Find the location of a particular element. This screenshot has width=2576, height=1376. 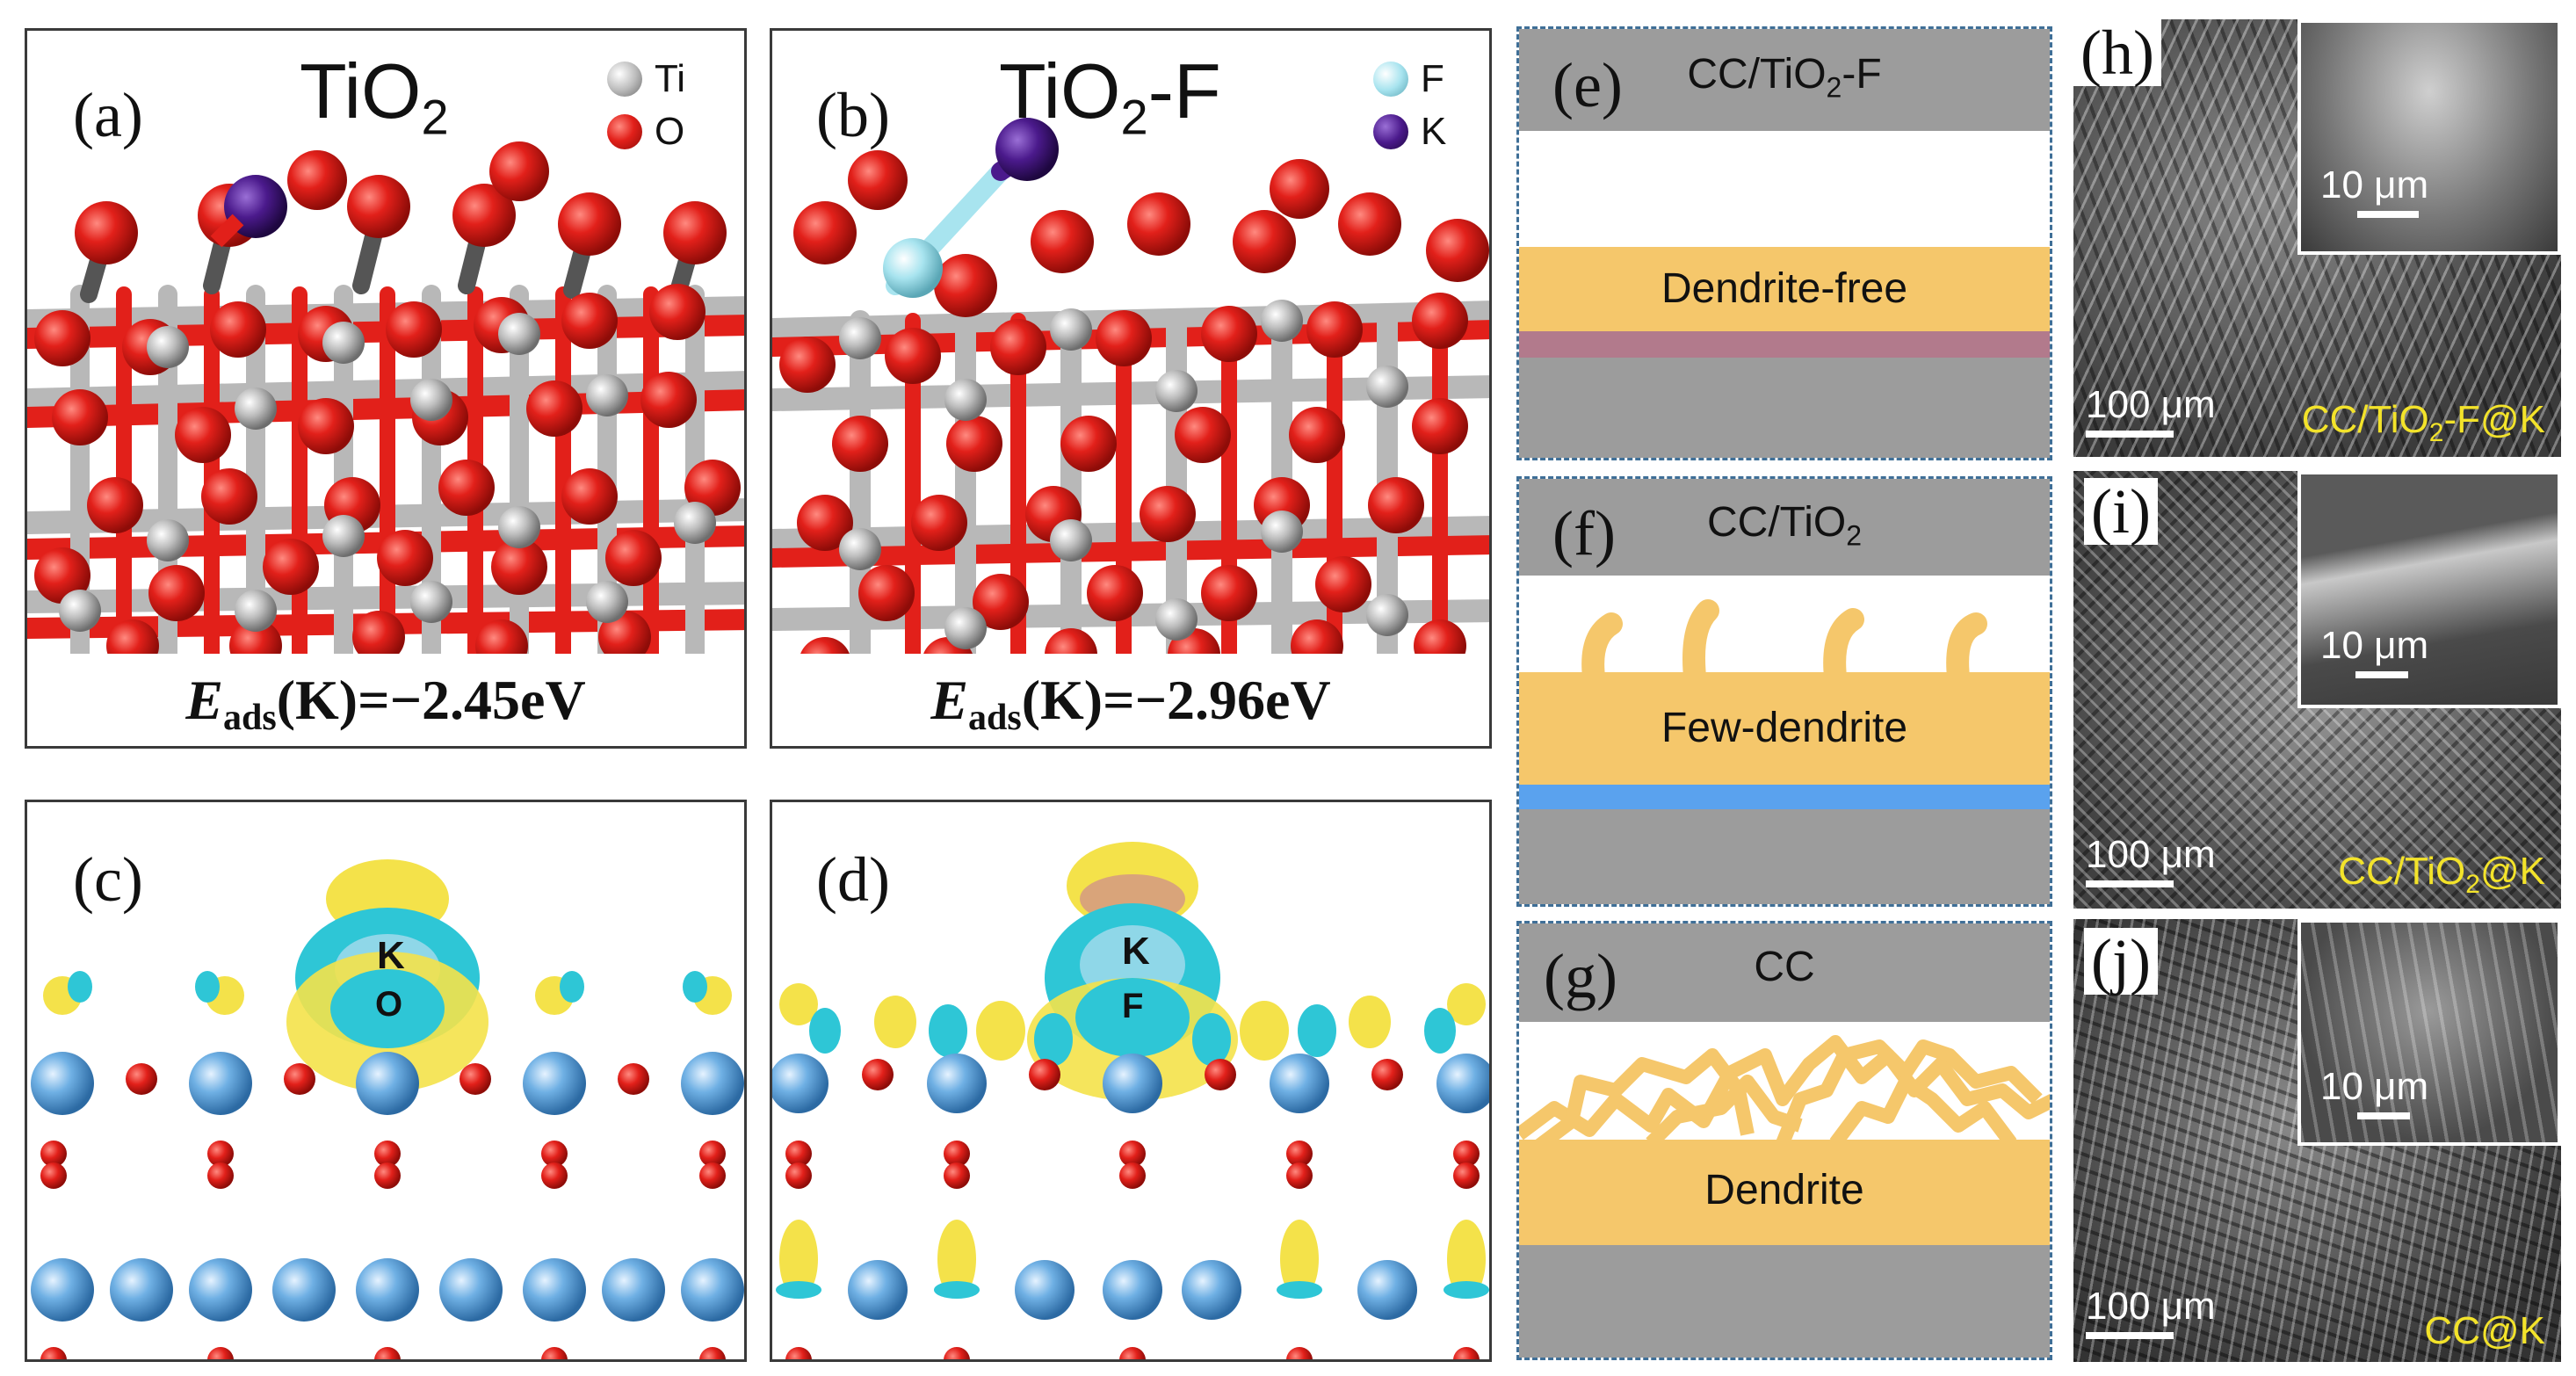

schematic-title: CC is located at coordinates (1784, 967).